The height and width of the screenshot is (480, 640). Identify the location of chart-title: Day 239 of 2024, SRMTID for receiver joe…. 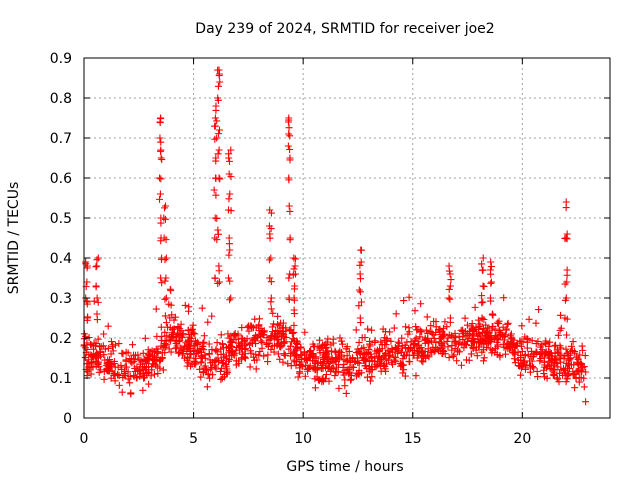
(344, 29).